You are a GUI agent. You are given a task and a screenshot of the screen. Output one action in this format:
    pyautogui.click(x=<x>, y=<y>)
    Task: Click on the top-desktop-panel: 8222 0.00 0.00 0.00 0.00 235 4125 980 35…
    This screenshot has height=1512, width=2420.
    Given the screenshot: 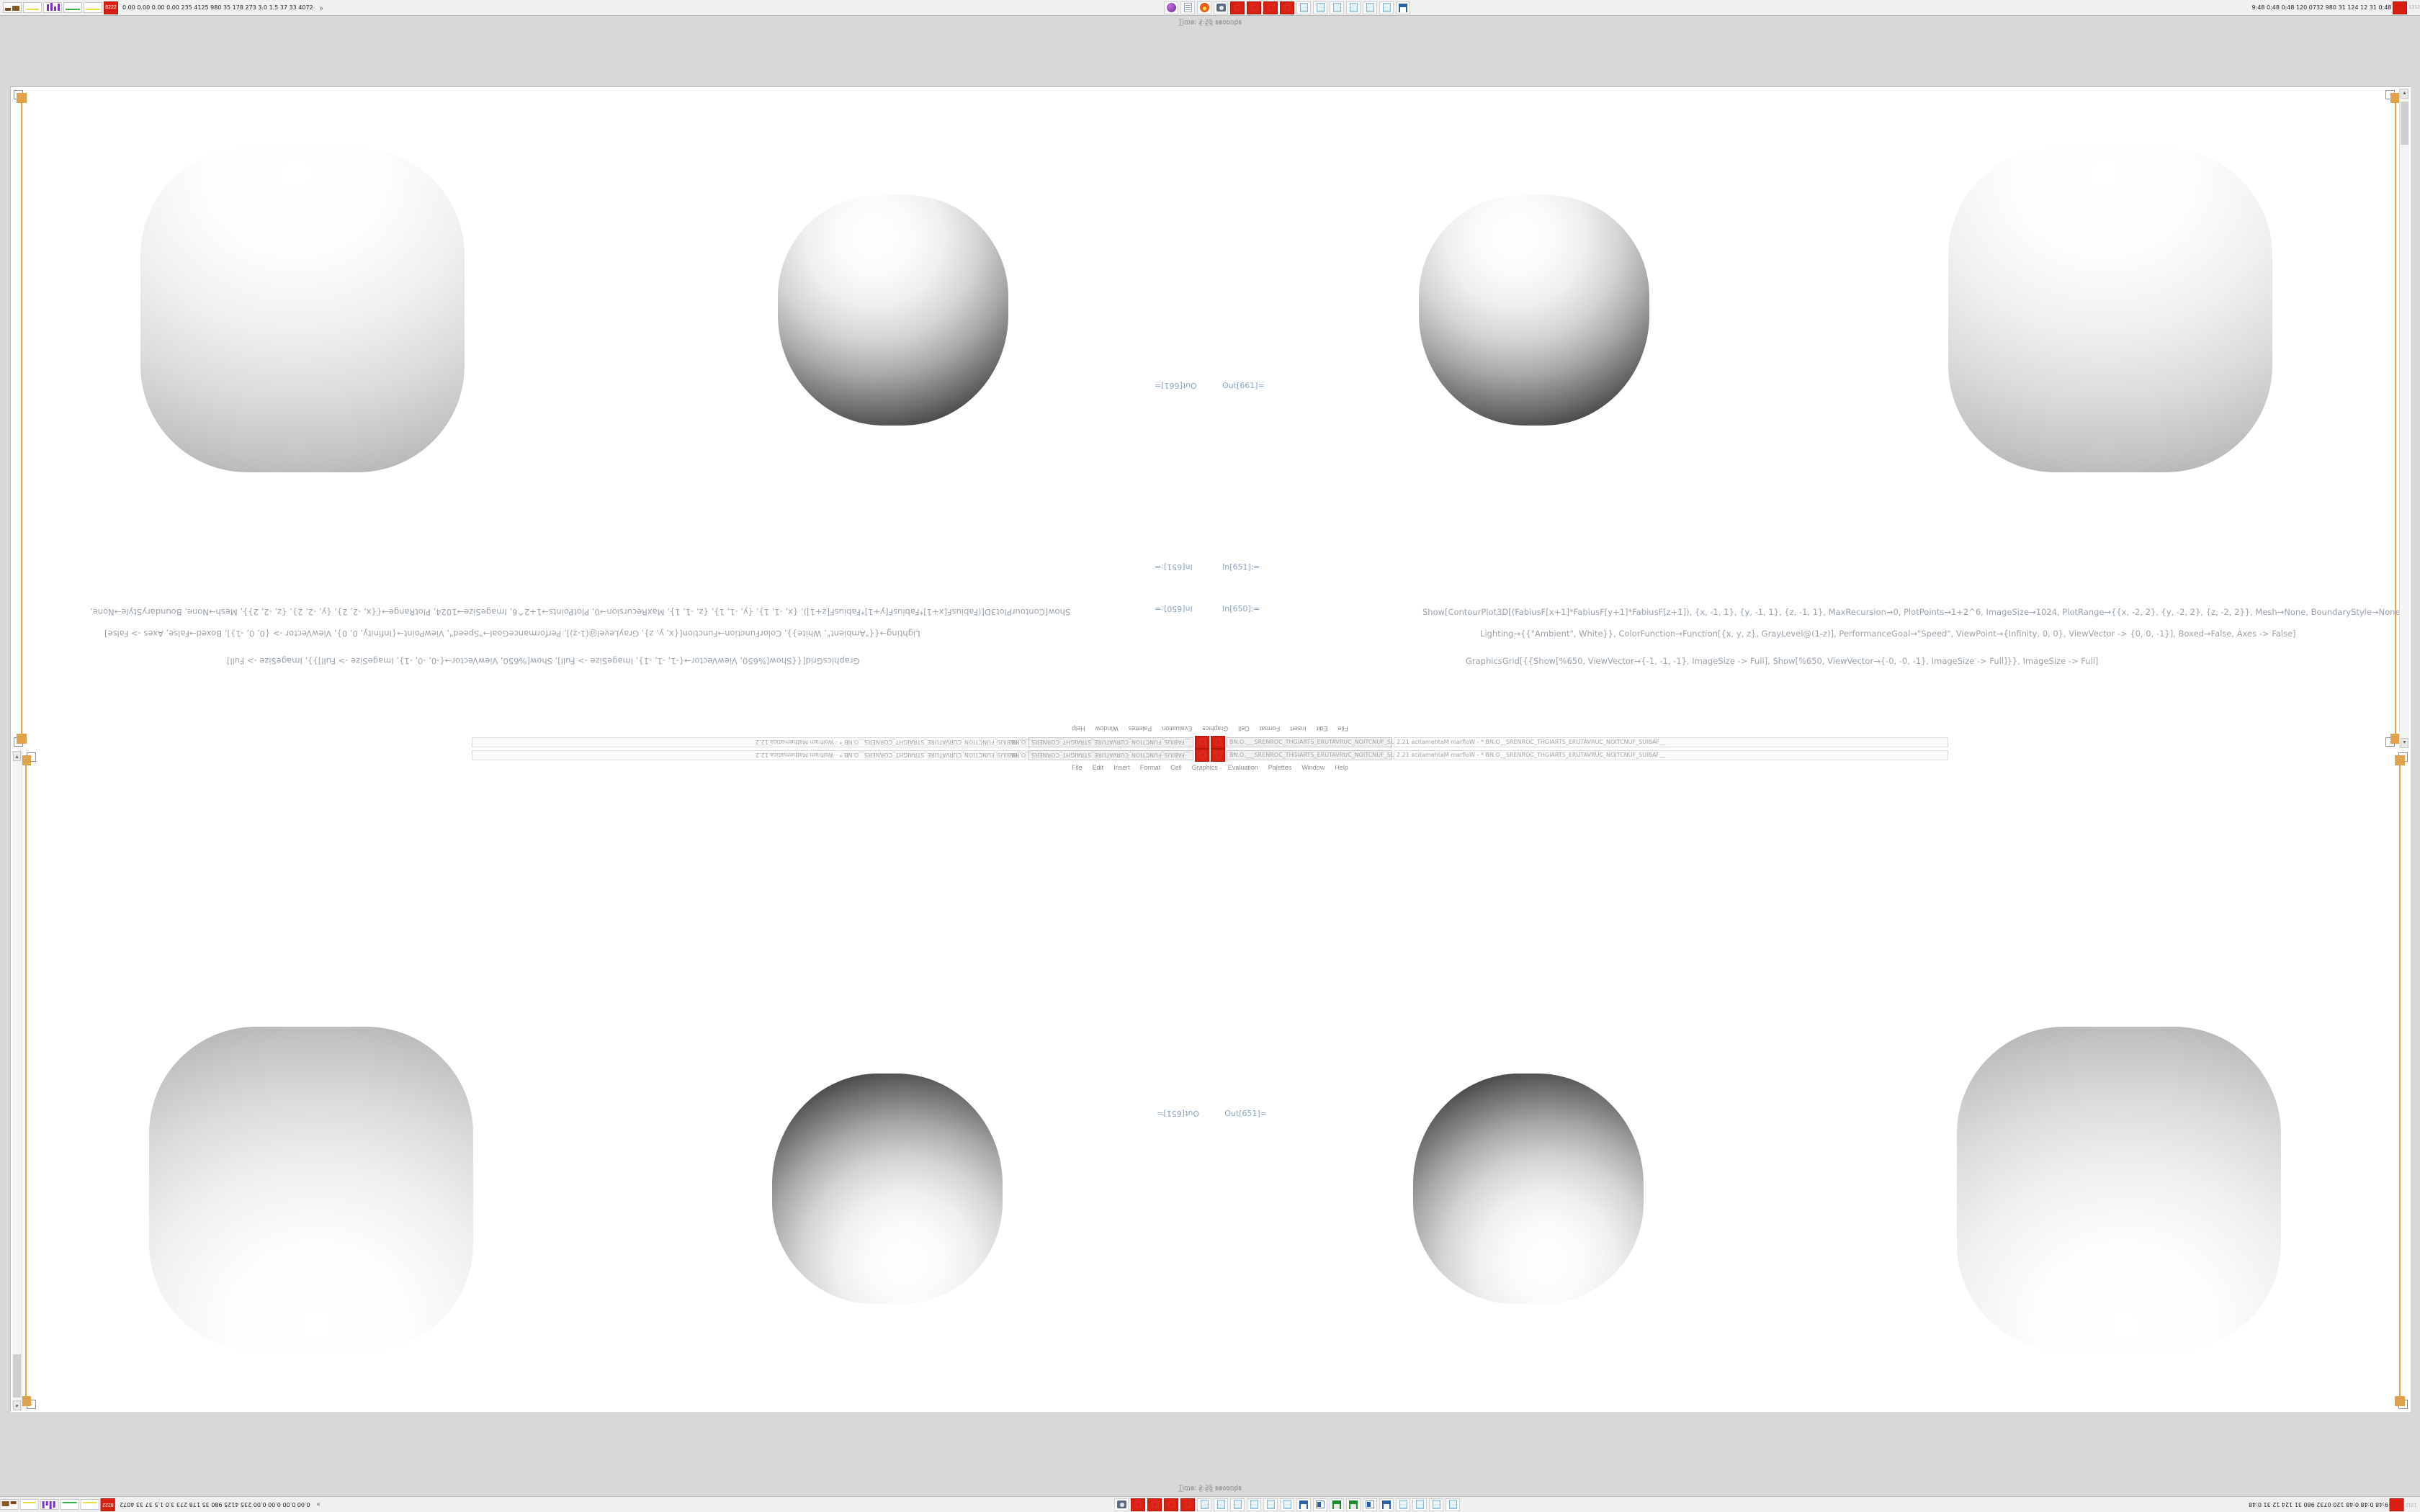 What is the action you would take?
    pyautogui.click(x=1210, y=8)
    